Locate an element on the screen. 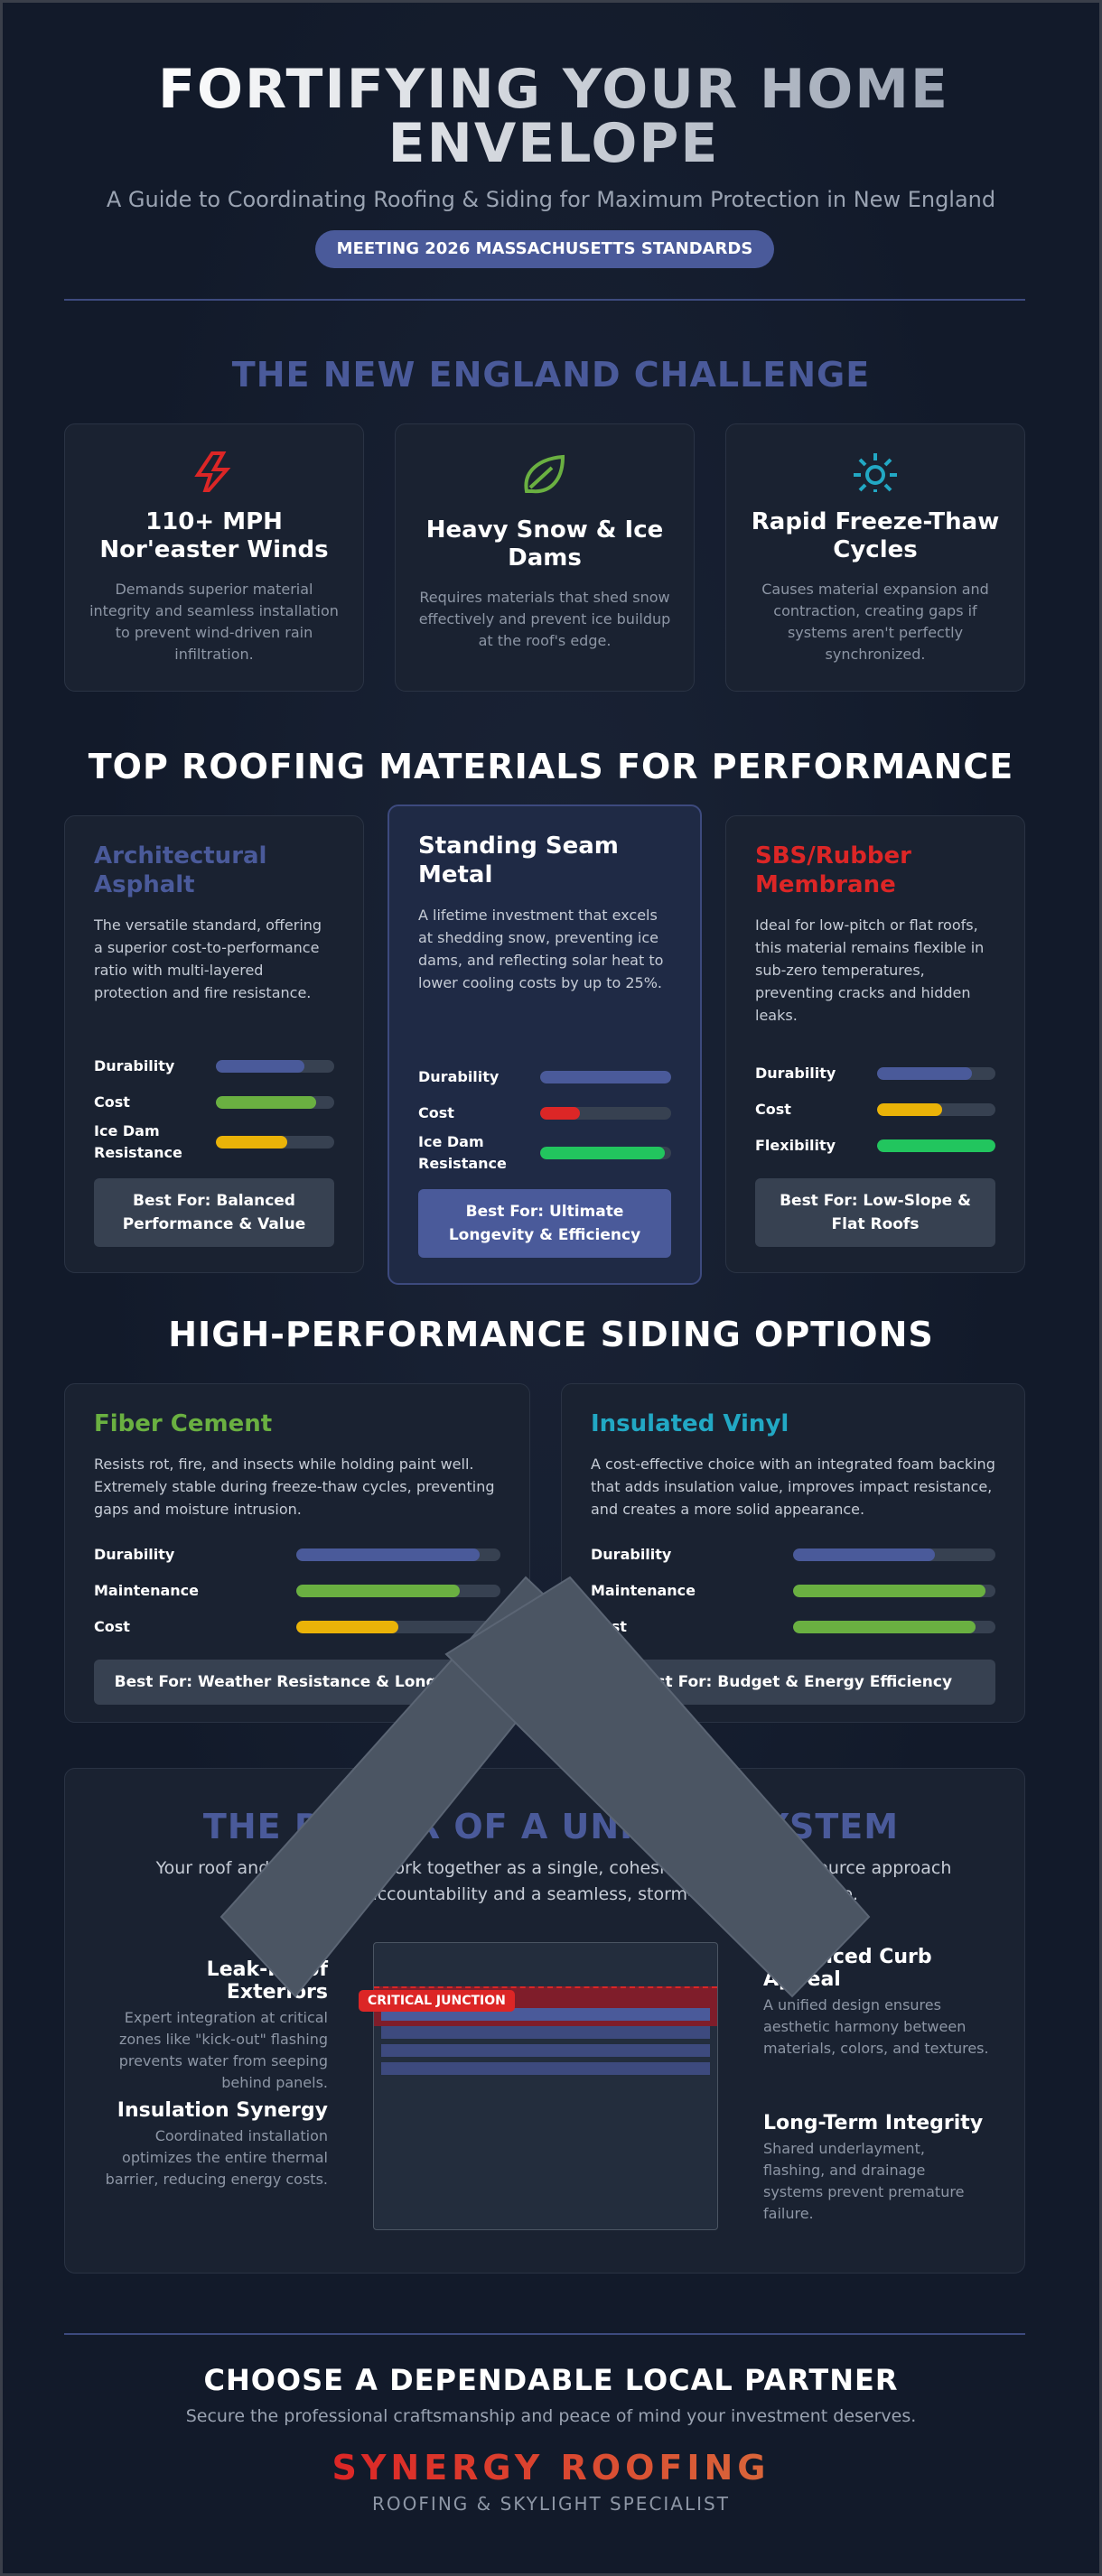  section-heading: HIGH-PERFORMANCE SIDING OPTIONS is located at coordinates (551, 1334).